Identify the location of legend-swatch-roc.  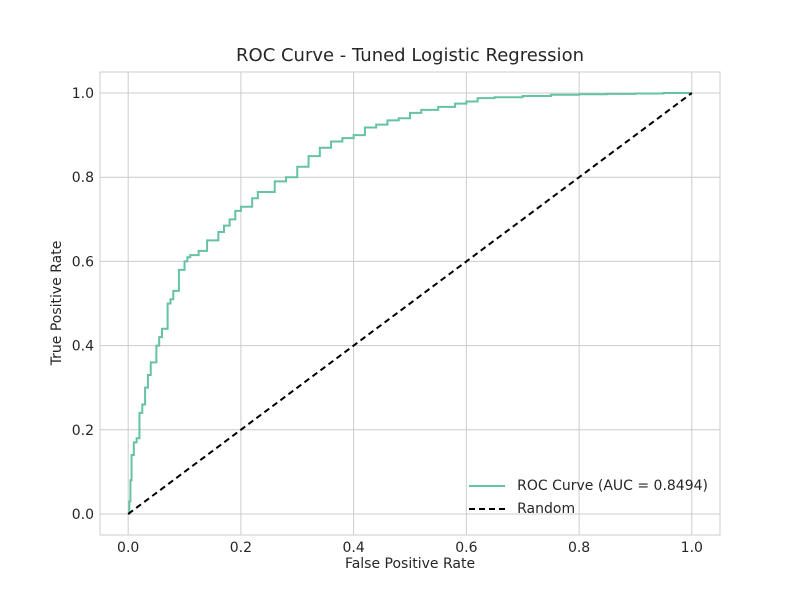
(487, 485).